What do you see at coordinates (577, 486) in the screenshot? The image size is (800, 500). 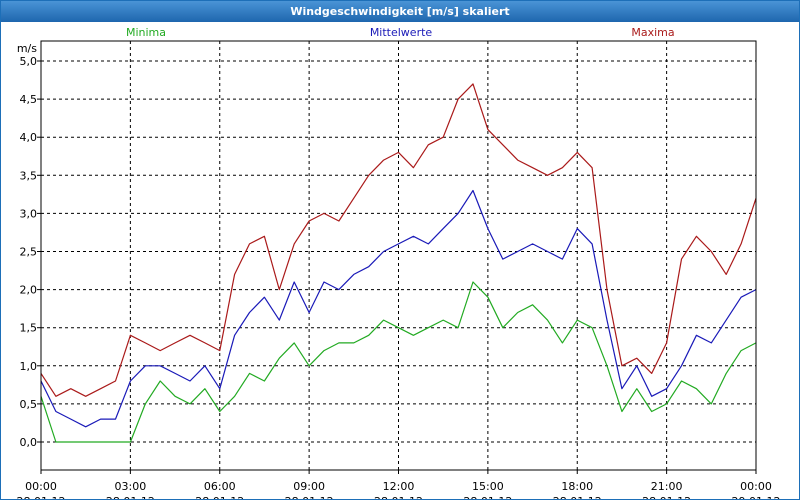 I see `x-tick-time: 18:00` at bounding box center [577, 486].